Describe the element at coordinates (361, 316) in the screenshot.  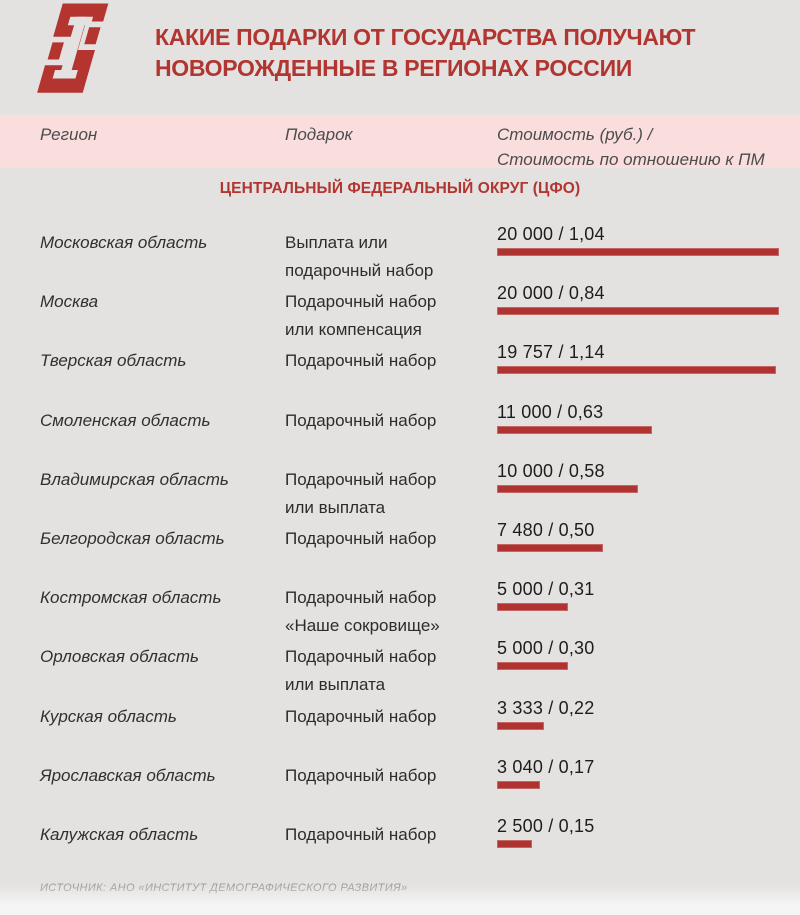
I see `gift-description: Подарочный набор или компенсация` at that location.